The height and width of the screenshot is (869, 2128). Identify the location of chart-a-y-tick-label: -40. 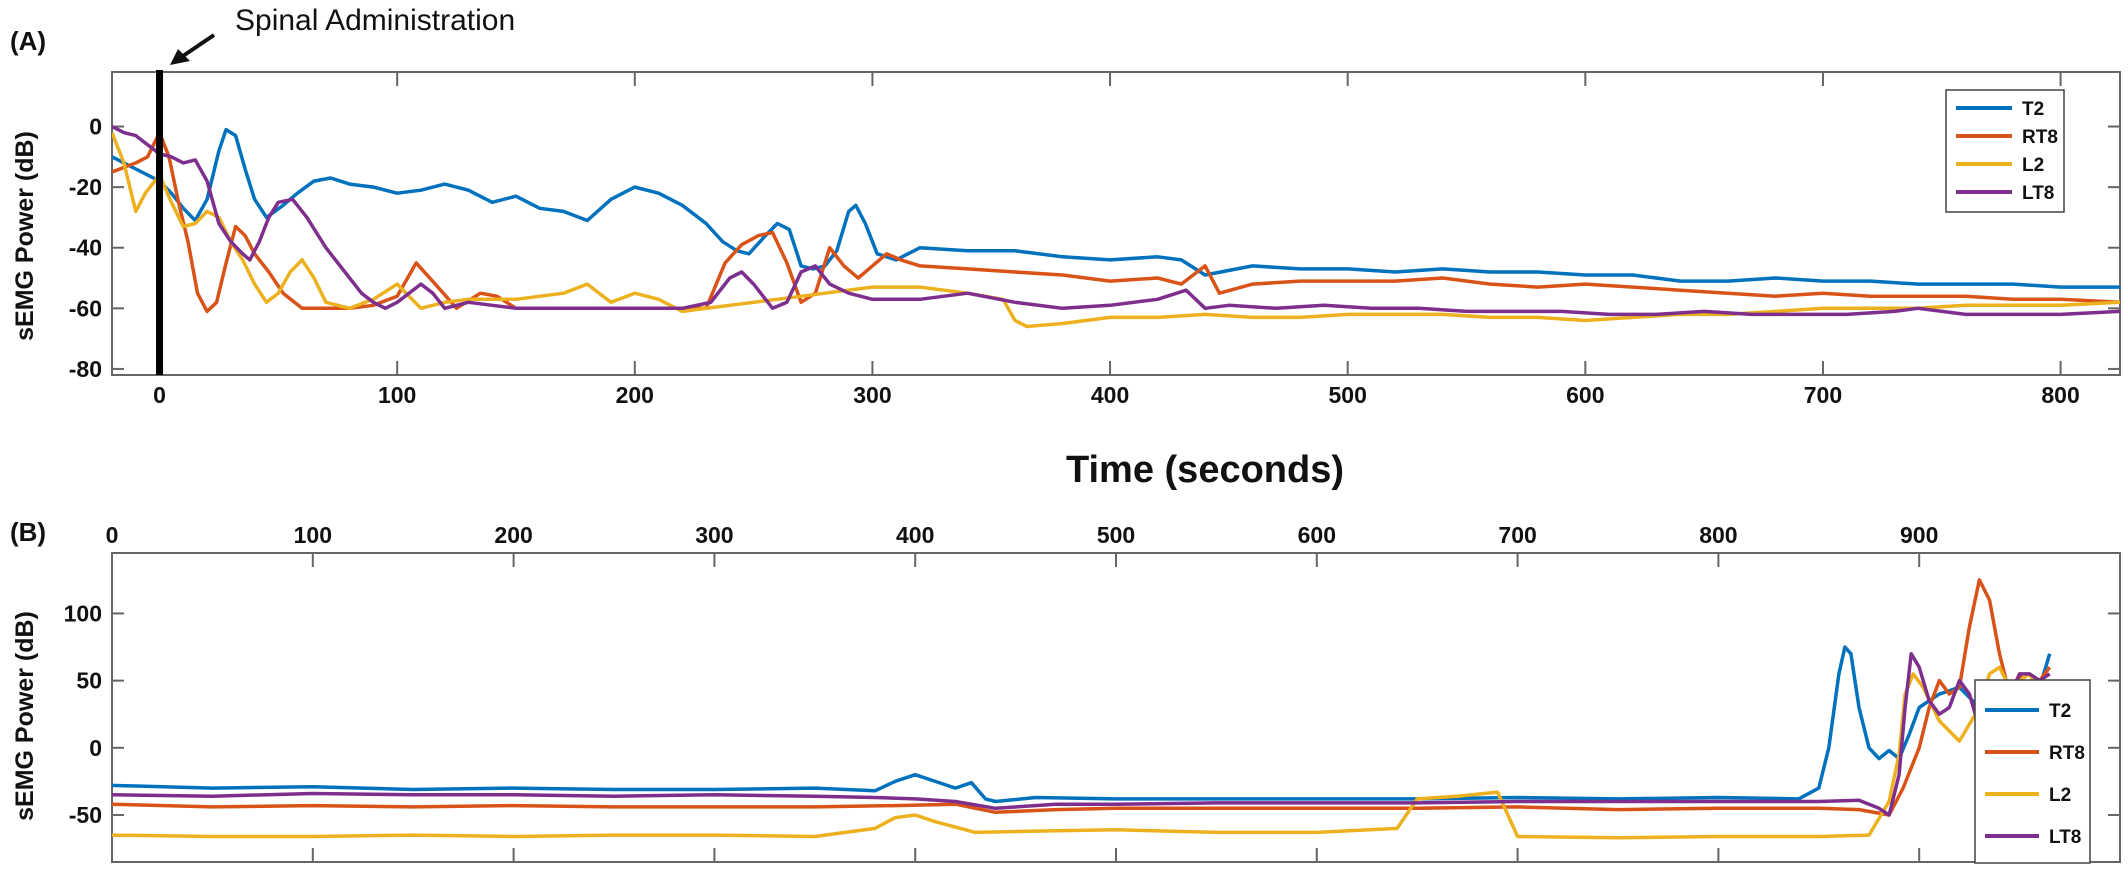
(85, 248).